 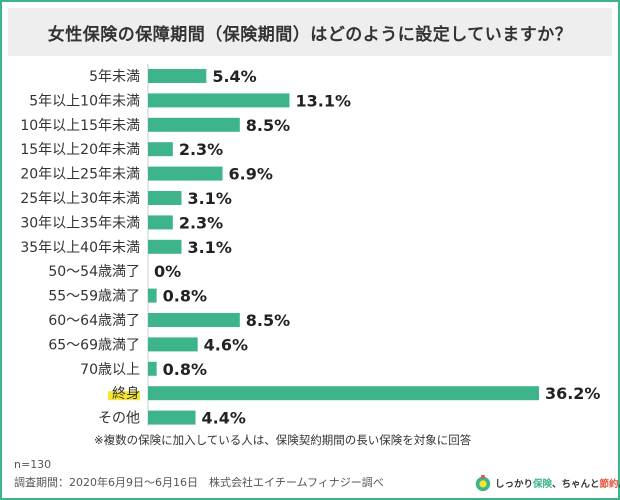 What do you see at coordinates (251, 174) in the screenshot?
I see `value-label: 6.9%` at bounding box center [251, 174].